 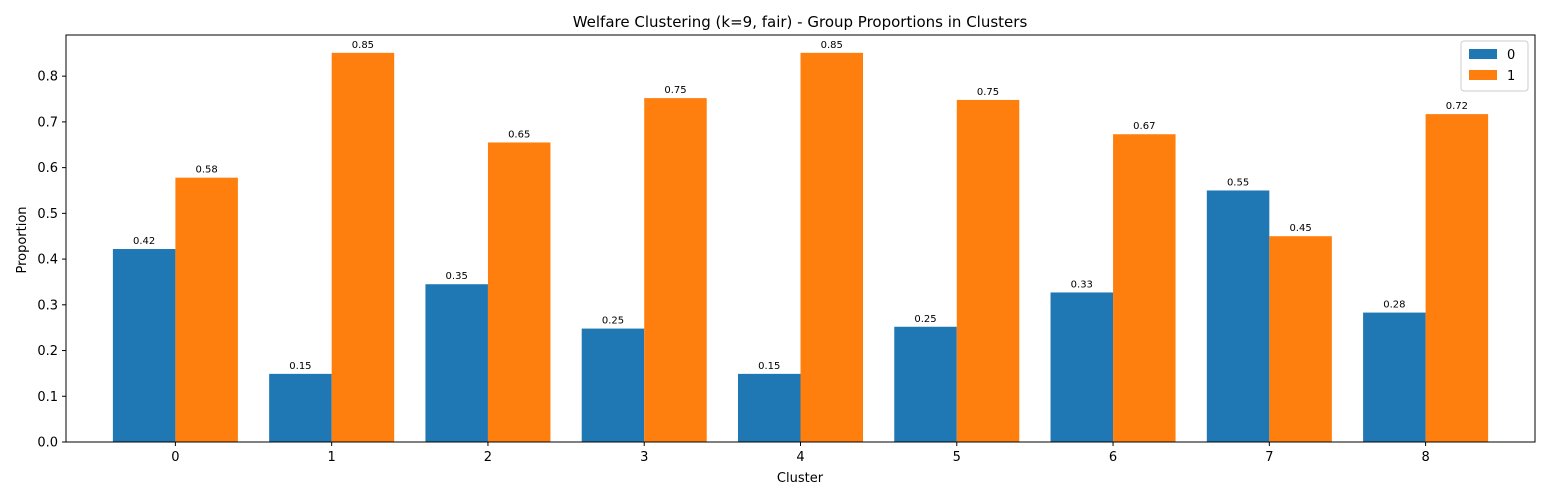 What do you see at coordinates (47, 443) in the screenshot?
I see `y-tick-label: 0.0` at bounding box center [47, 443].